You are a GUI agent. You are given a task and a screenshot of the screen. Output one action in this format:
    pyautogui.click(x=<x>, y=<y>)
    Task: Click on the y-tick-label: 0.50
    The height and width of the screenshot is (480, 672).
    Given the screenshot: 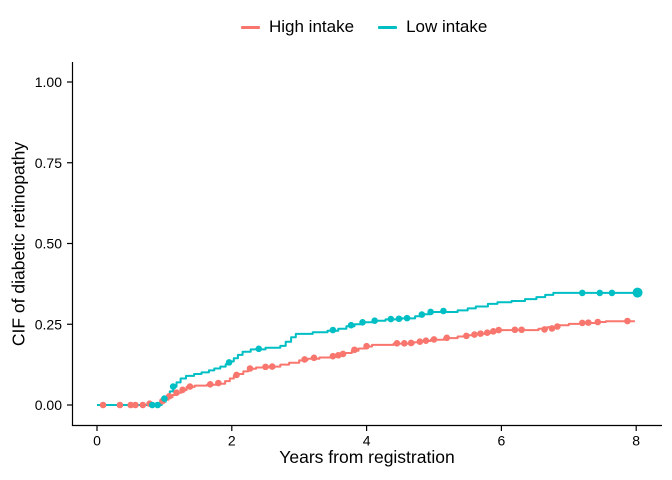 What is the action you would take?
    pyautogui.click(x=48, y=244)
    